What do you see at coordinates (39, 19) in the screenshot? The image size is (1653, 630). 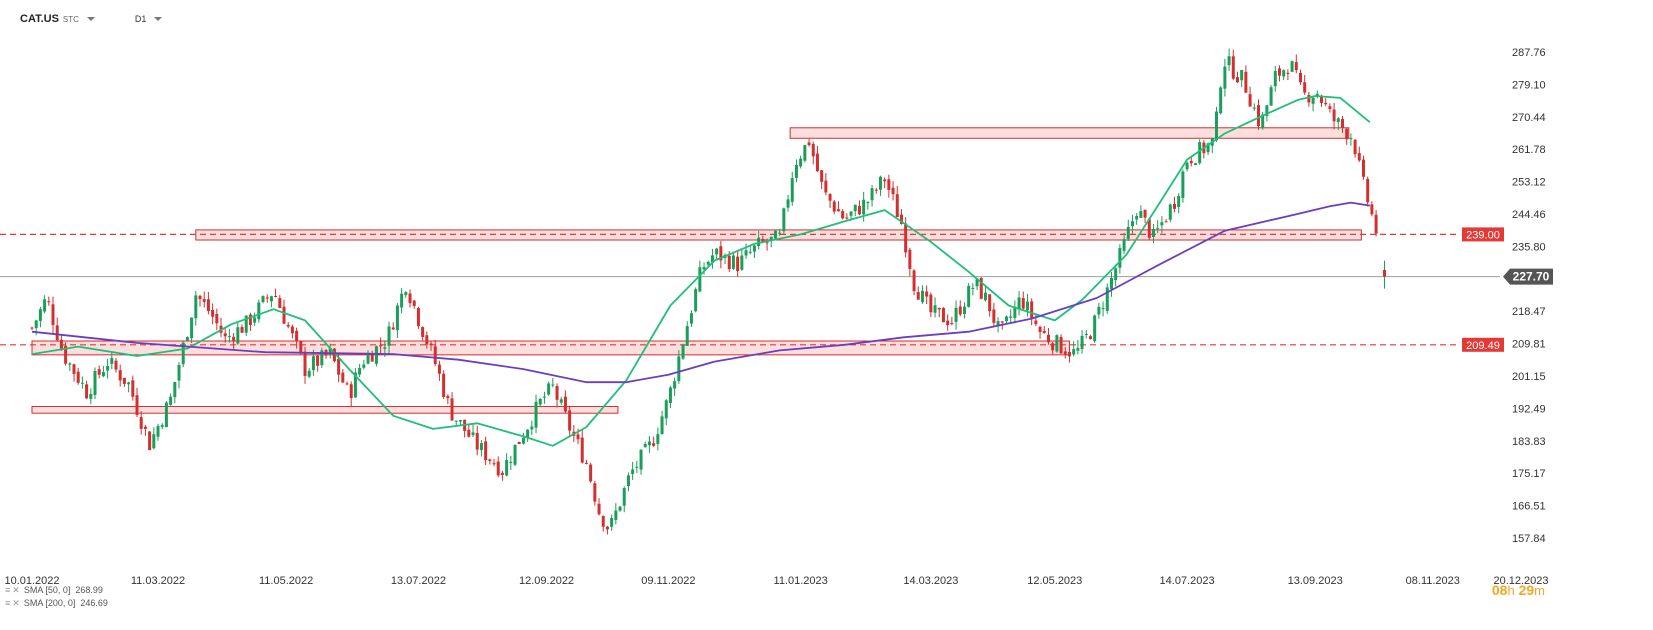 I see `symbol-name: CAT.US` at bounding box center [39, 19].